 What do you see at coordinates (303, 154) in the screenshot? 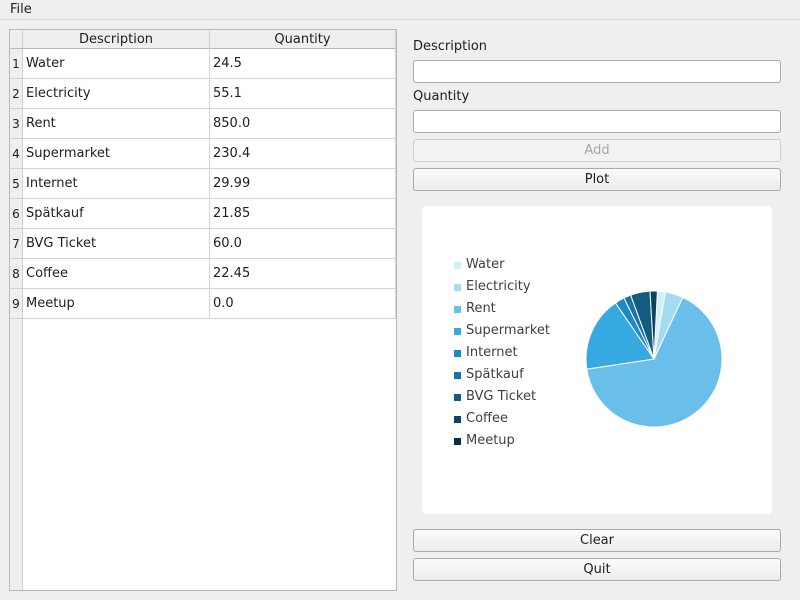
I see `quantity-cell: 230.4` at bounding box center [303, 154].